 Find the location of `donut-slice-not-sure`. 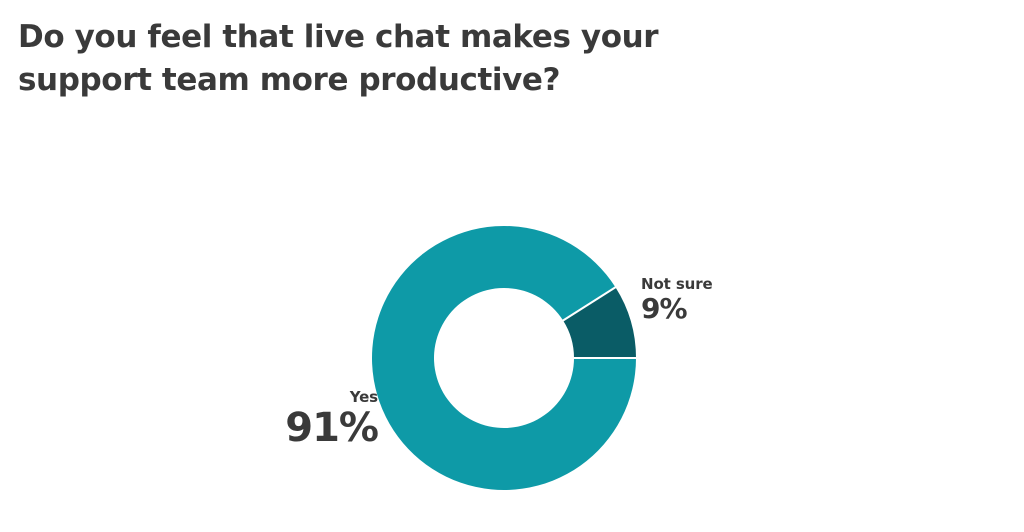

donut-slice-not-sure is located at coordinates (599, 322).